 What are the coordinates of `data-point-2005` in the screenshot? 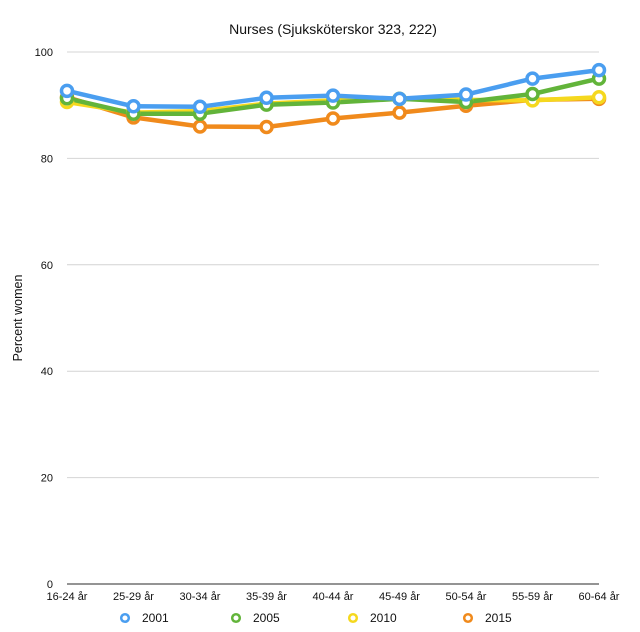 It's located at (532, 94).